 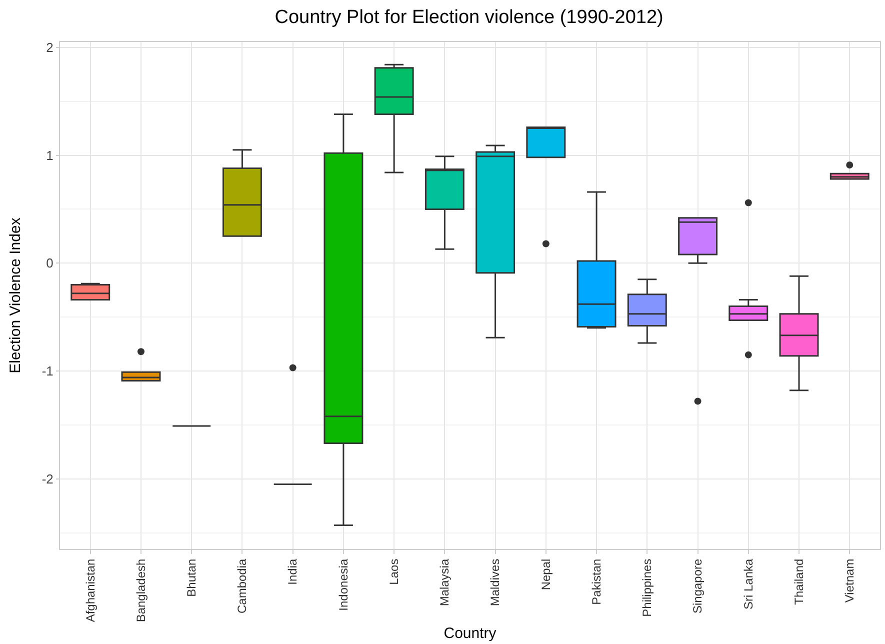 I want to click on x-tick-label: Bangladesh, so click(x=141, y=590).